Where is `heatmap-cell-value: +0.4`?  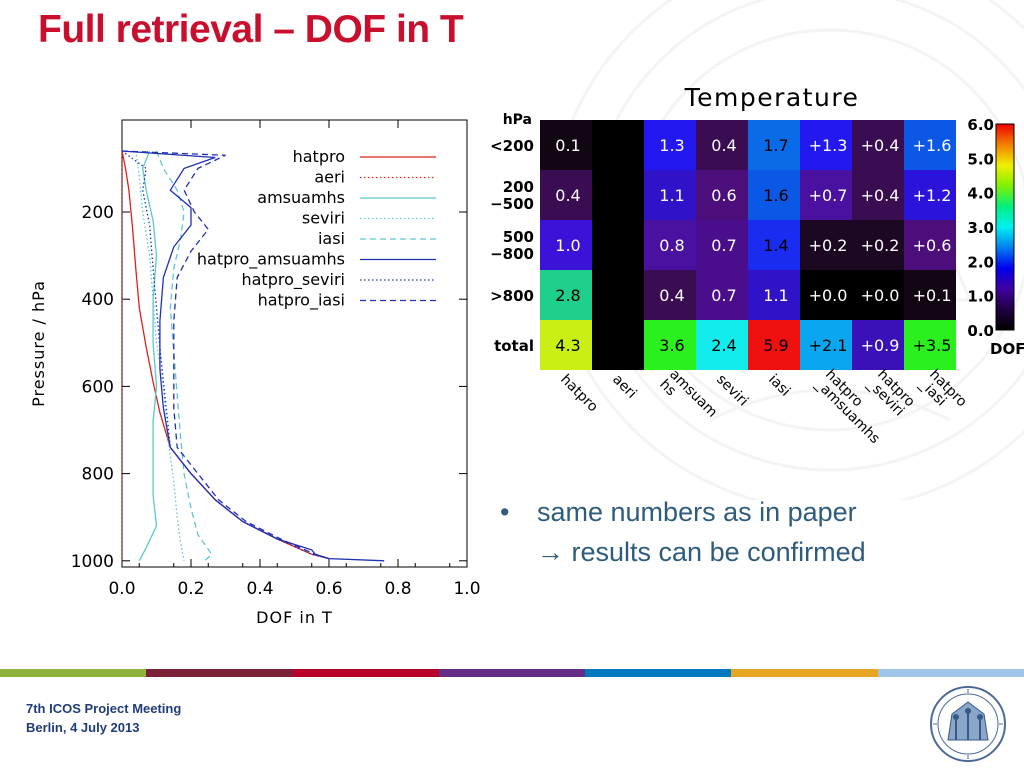 heatmap-cell-value: +0.4 is located at coordinates (880, 145).